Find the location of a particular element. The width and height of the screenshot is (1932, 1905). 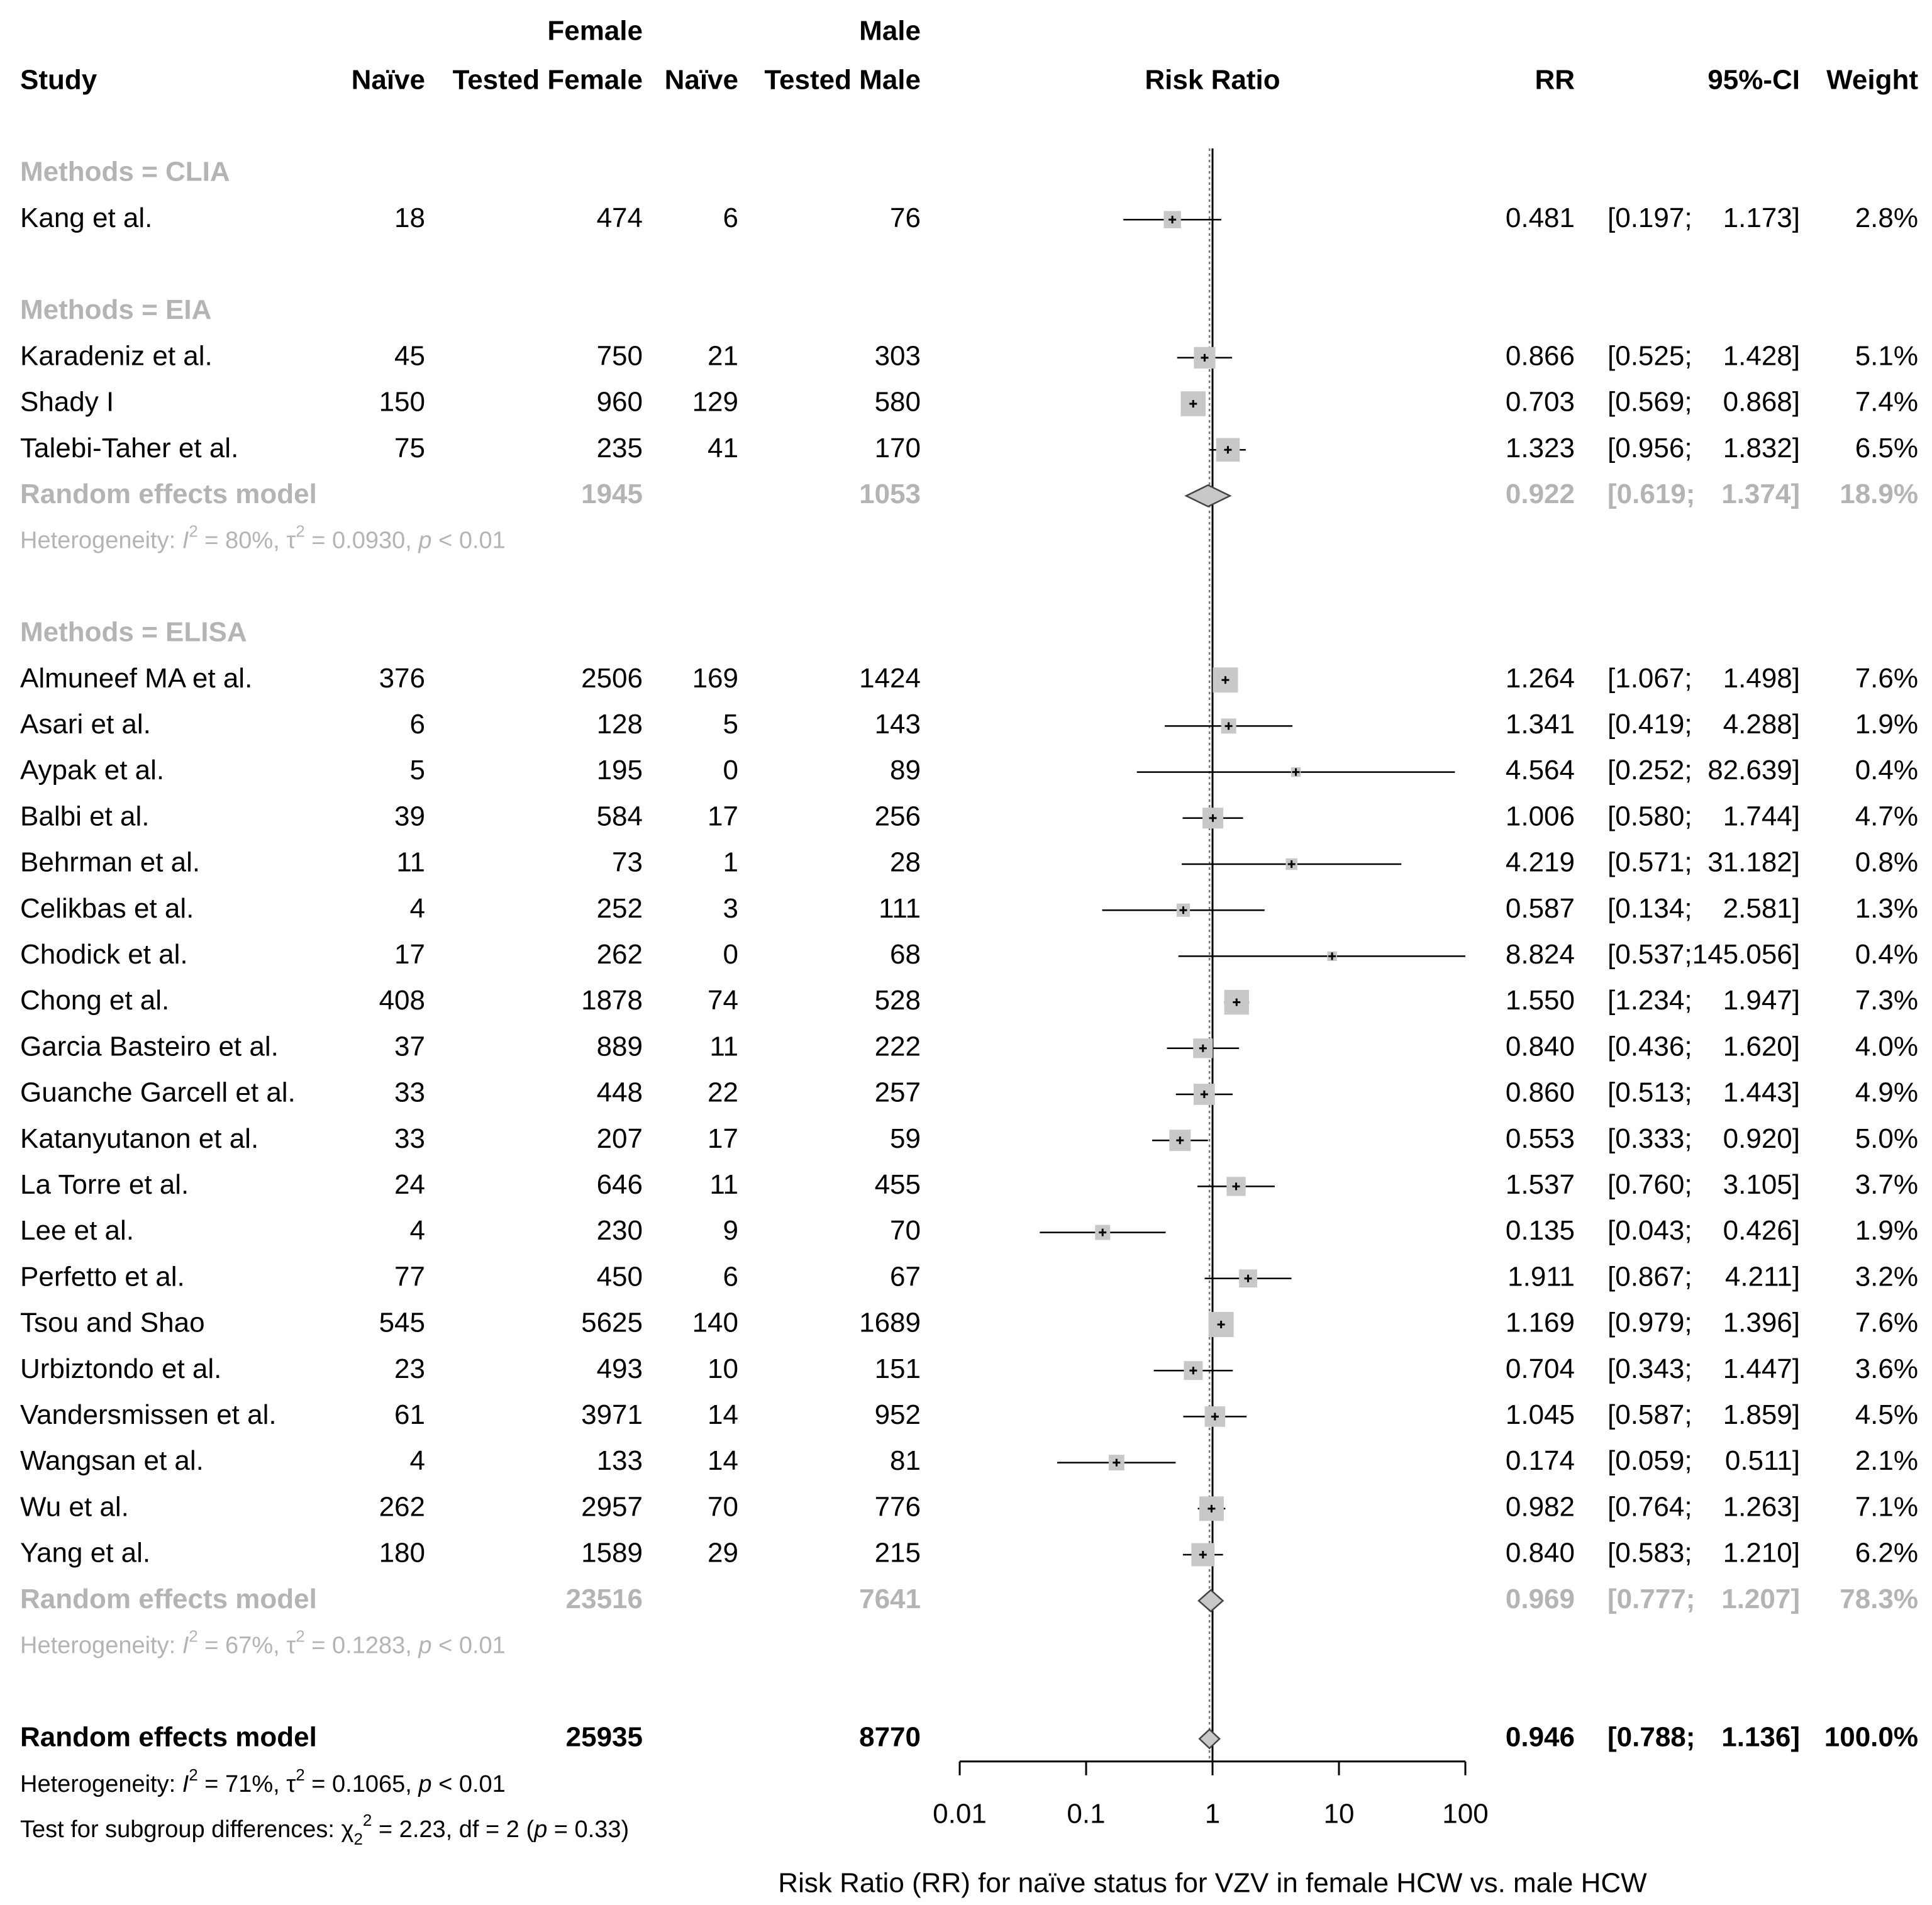

naive-male-value: 169 is located at coordinates (715, 678).